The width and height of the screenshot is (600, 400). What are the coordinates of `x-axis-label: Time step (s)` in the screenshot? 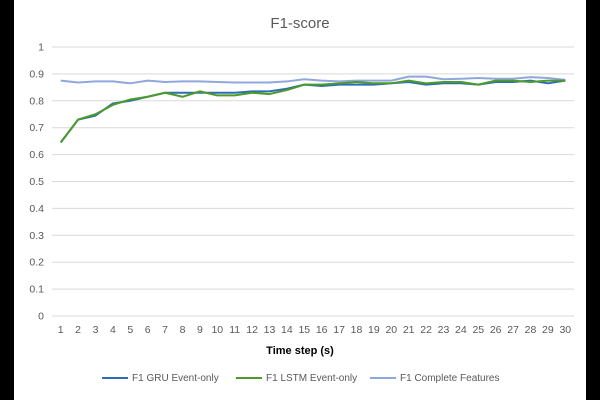 It's located at (300, 351).